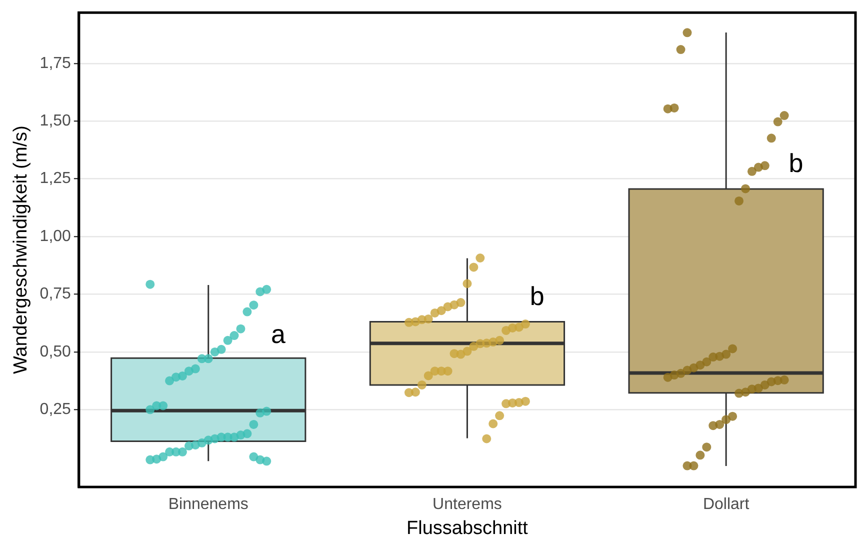 The image size is (860, 542). Describe the element at coordinates (56, 351) in the screenshot. I see `y-tick-label: 0,50` at that location.